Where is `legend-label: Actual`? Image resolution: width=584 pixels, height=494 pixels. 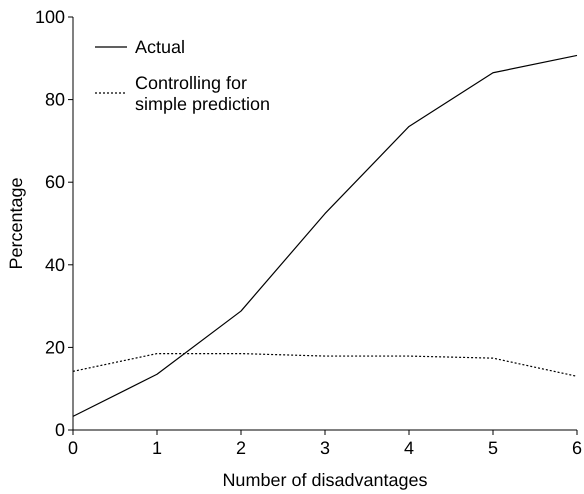 legend-label: Actual is located at coordinates (160, 47).